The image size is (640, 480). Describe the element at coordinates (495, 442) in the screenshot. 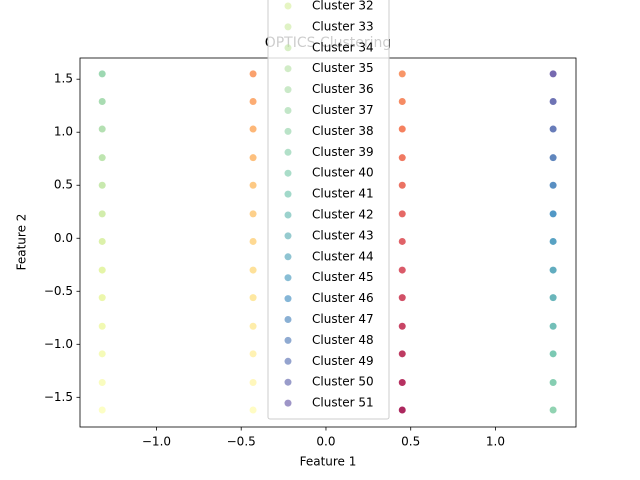

I see `x-tick-label: 1.0` at that location.